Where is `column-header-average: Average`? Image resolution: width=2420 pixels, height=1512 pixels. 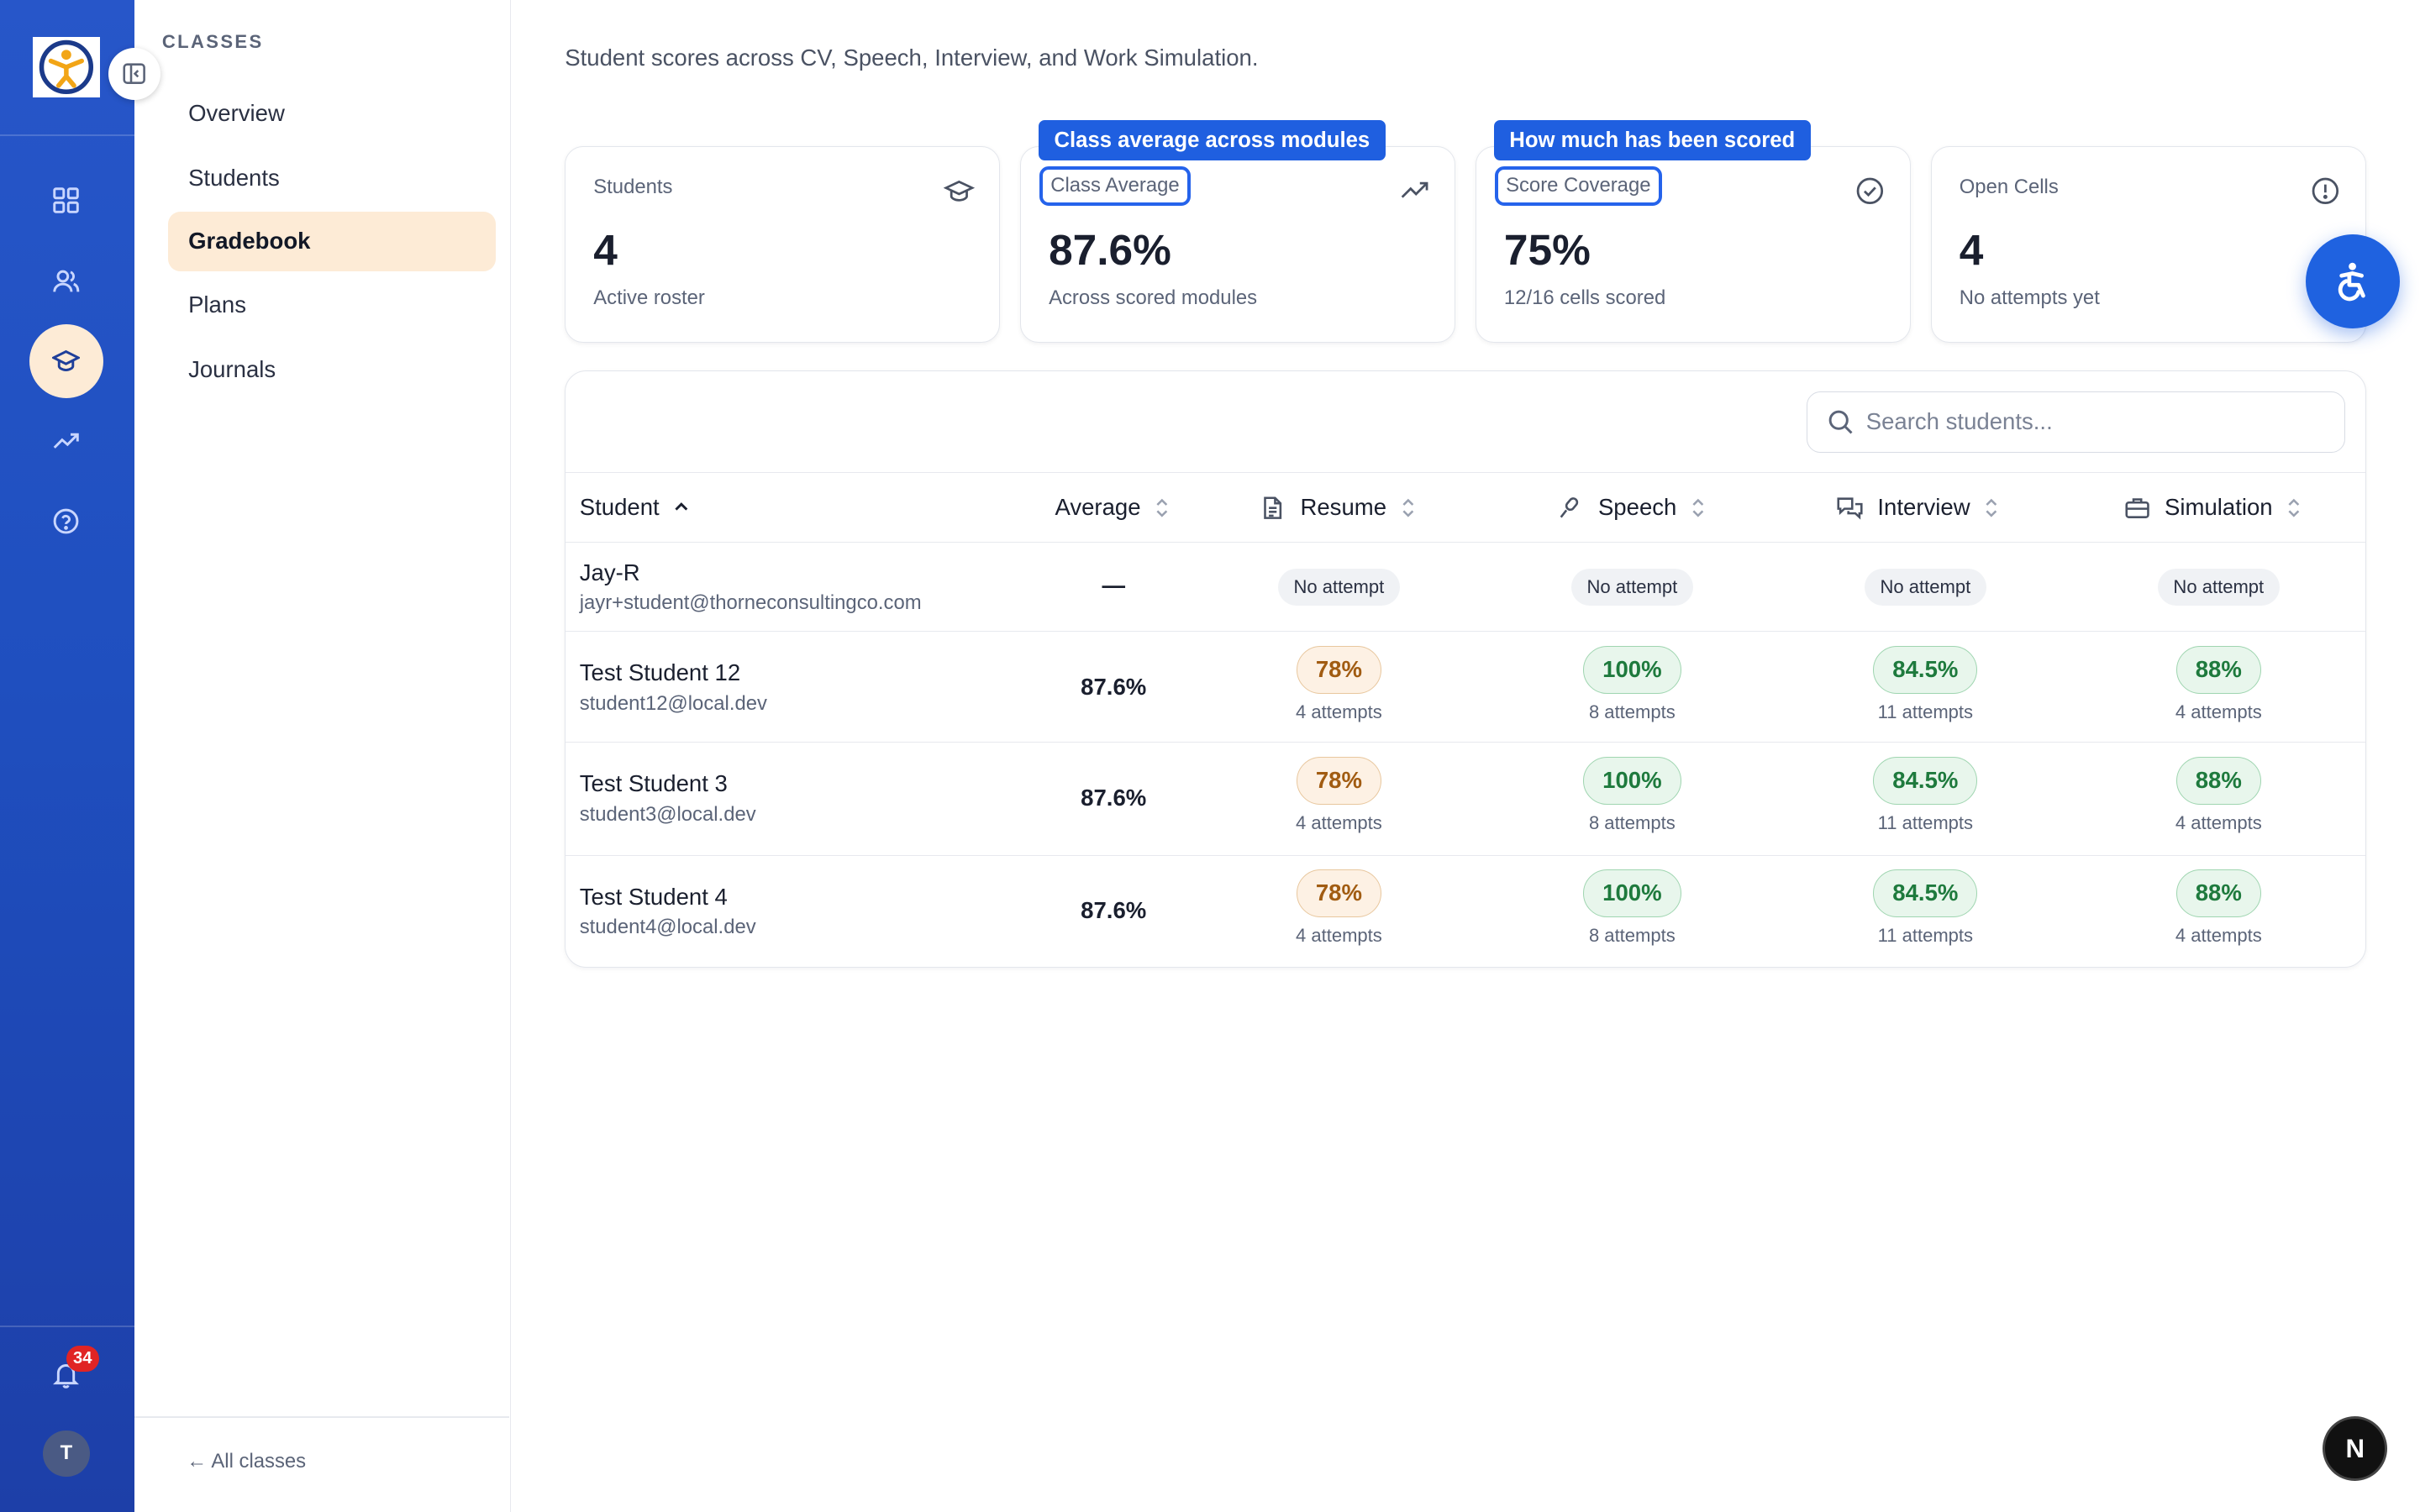
column-header-average: Average is located at coordinates (1114, 508).